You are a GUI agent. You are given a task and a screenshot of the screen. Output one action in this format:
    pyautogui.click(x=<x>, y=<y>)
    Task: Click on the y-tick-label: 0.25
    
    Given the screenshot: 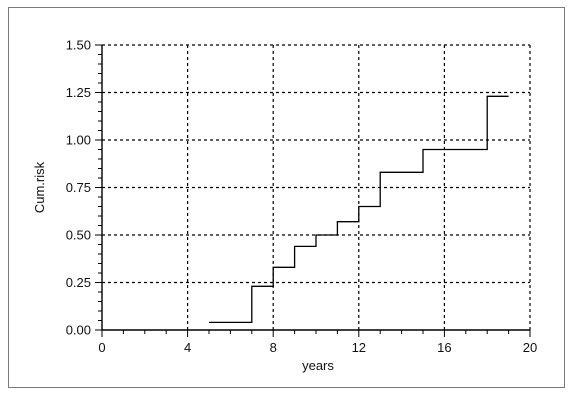 What is the action you would take?
    pyautogui.click(x=78, y=282)
    